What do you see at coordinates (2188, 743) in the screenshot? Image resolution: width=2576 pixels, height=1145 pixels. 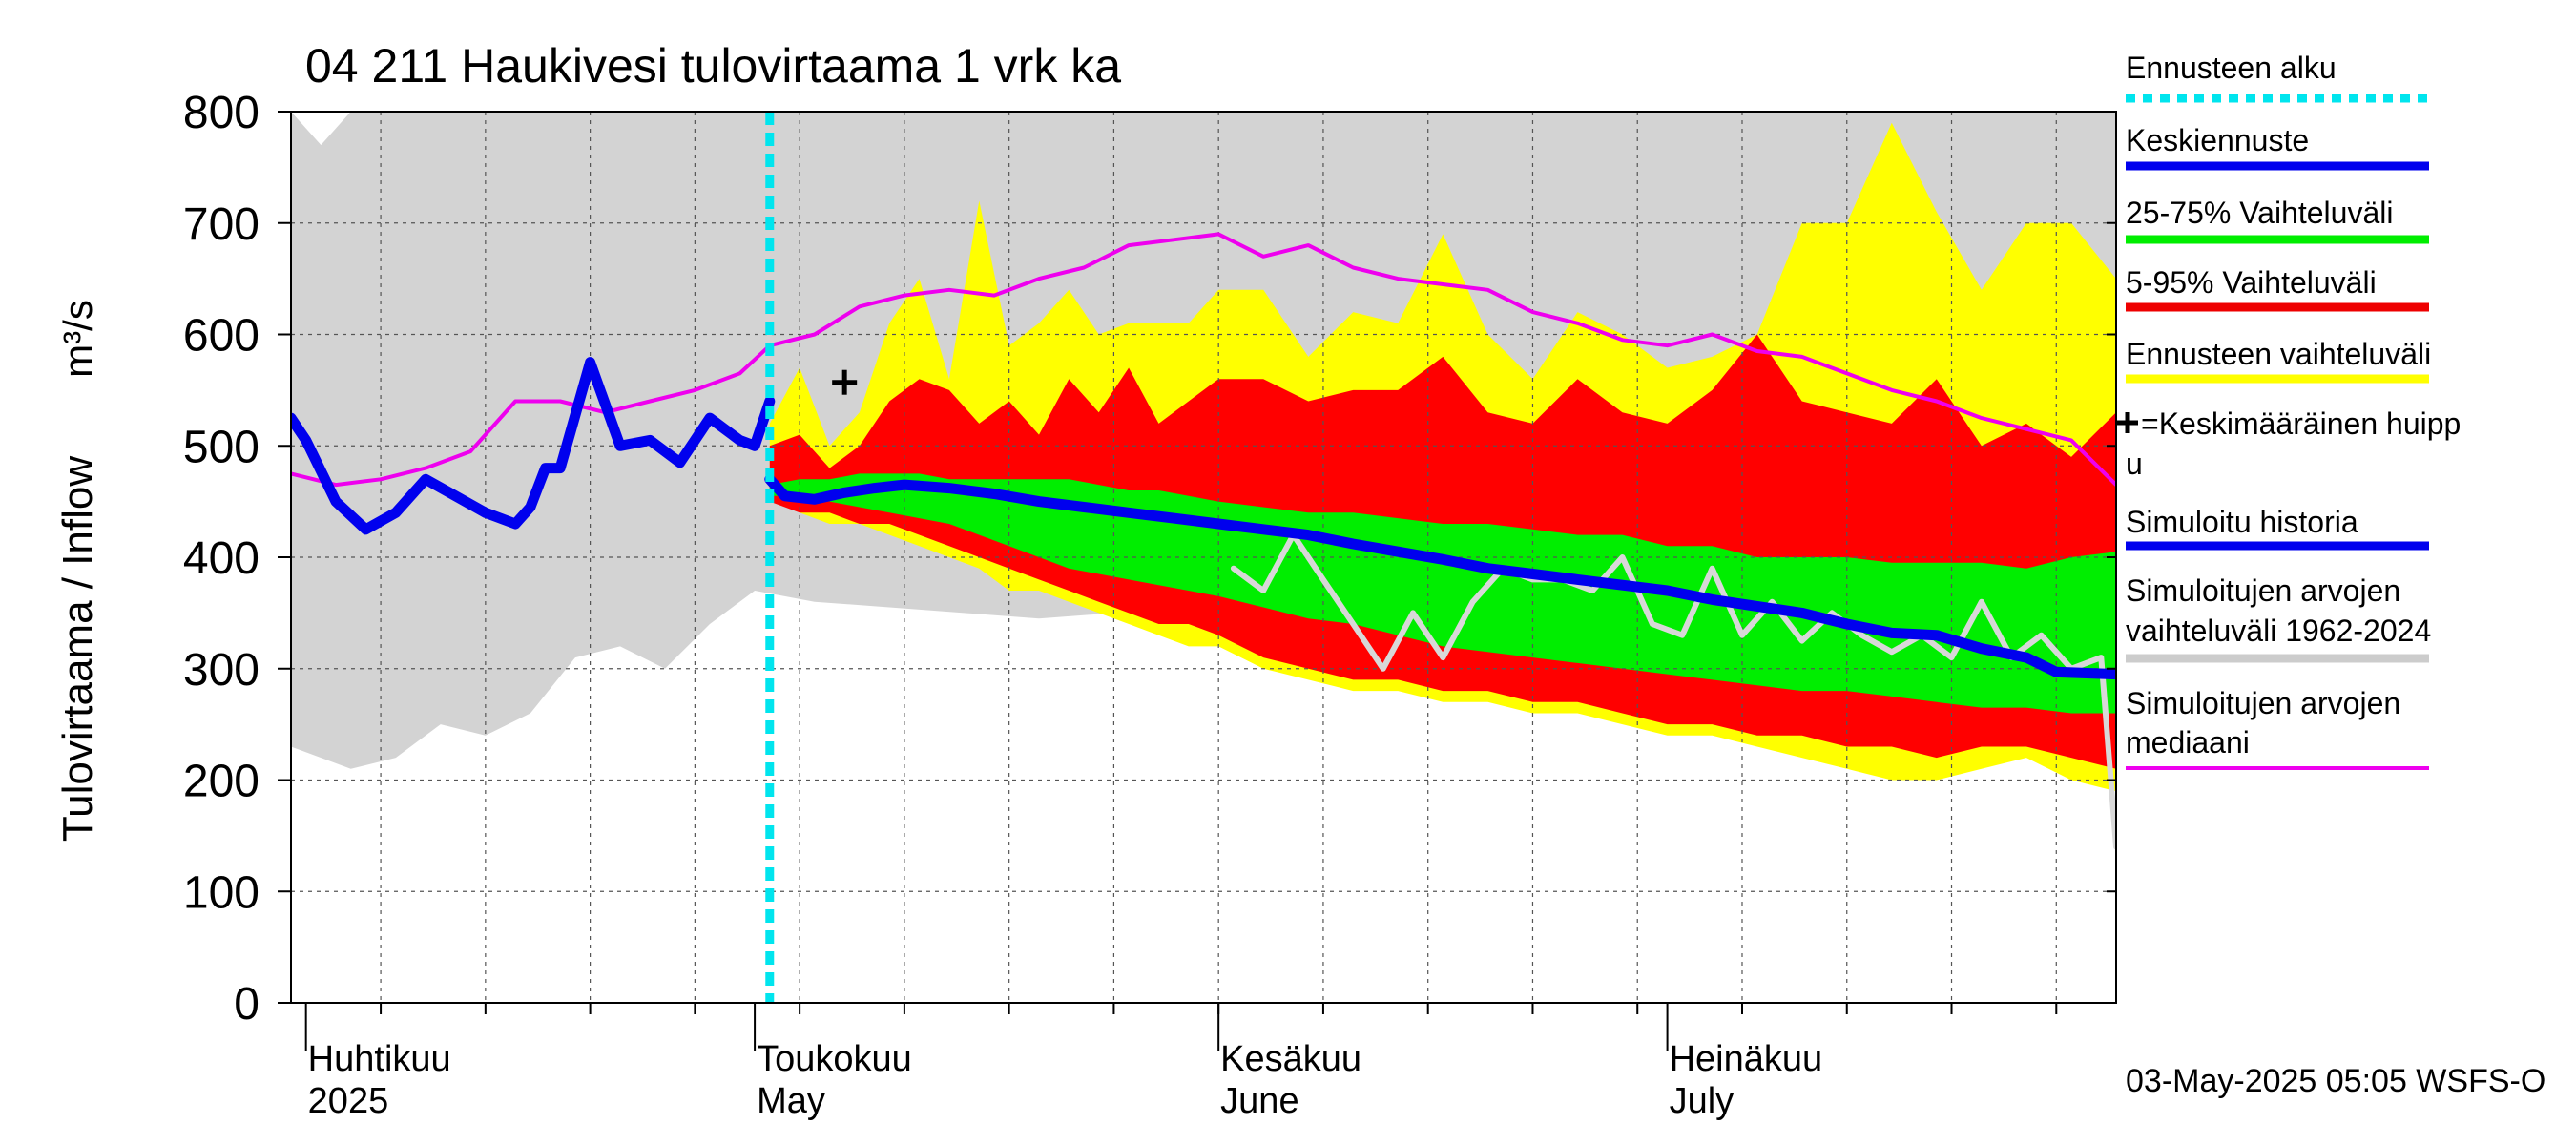 I see `legend-label-2: mediaani` at bounding box center [2188, 743].